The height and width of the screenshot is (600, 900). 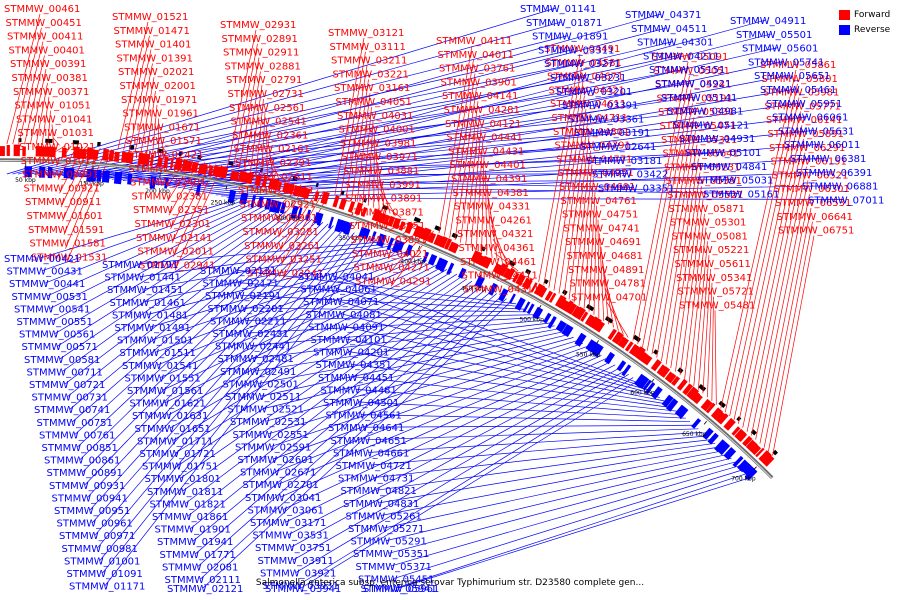 What do you see at coordinates (768, 21) in the screenshot?
I see `reverse-gene-label: STMMW_04911` at bounding box center [768, 21].